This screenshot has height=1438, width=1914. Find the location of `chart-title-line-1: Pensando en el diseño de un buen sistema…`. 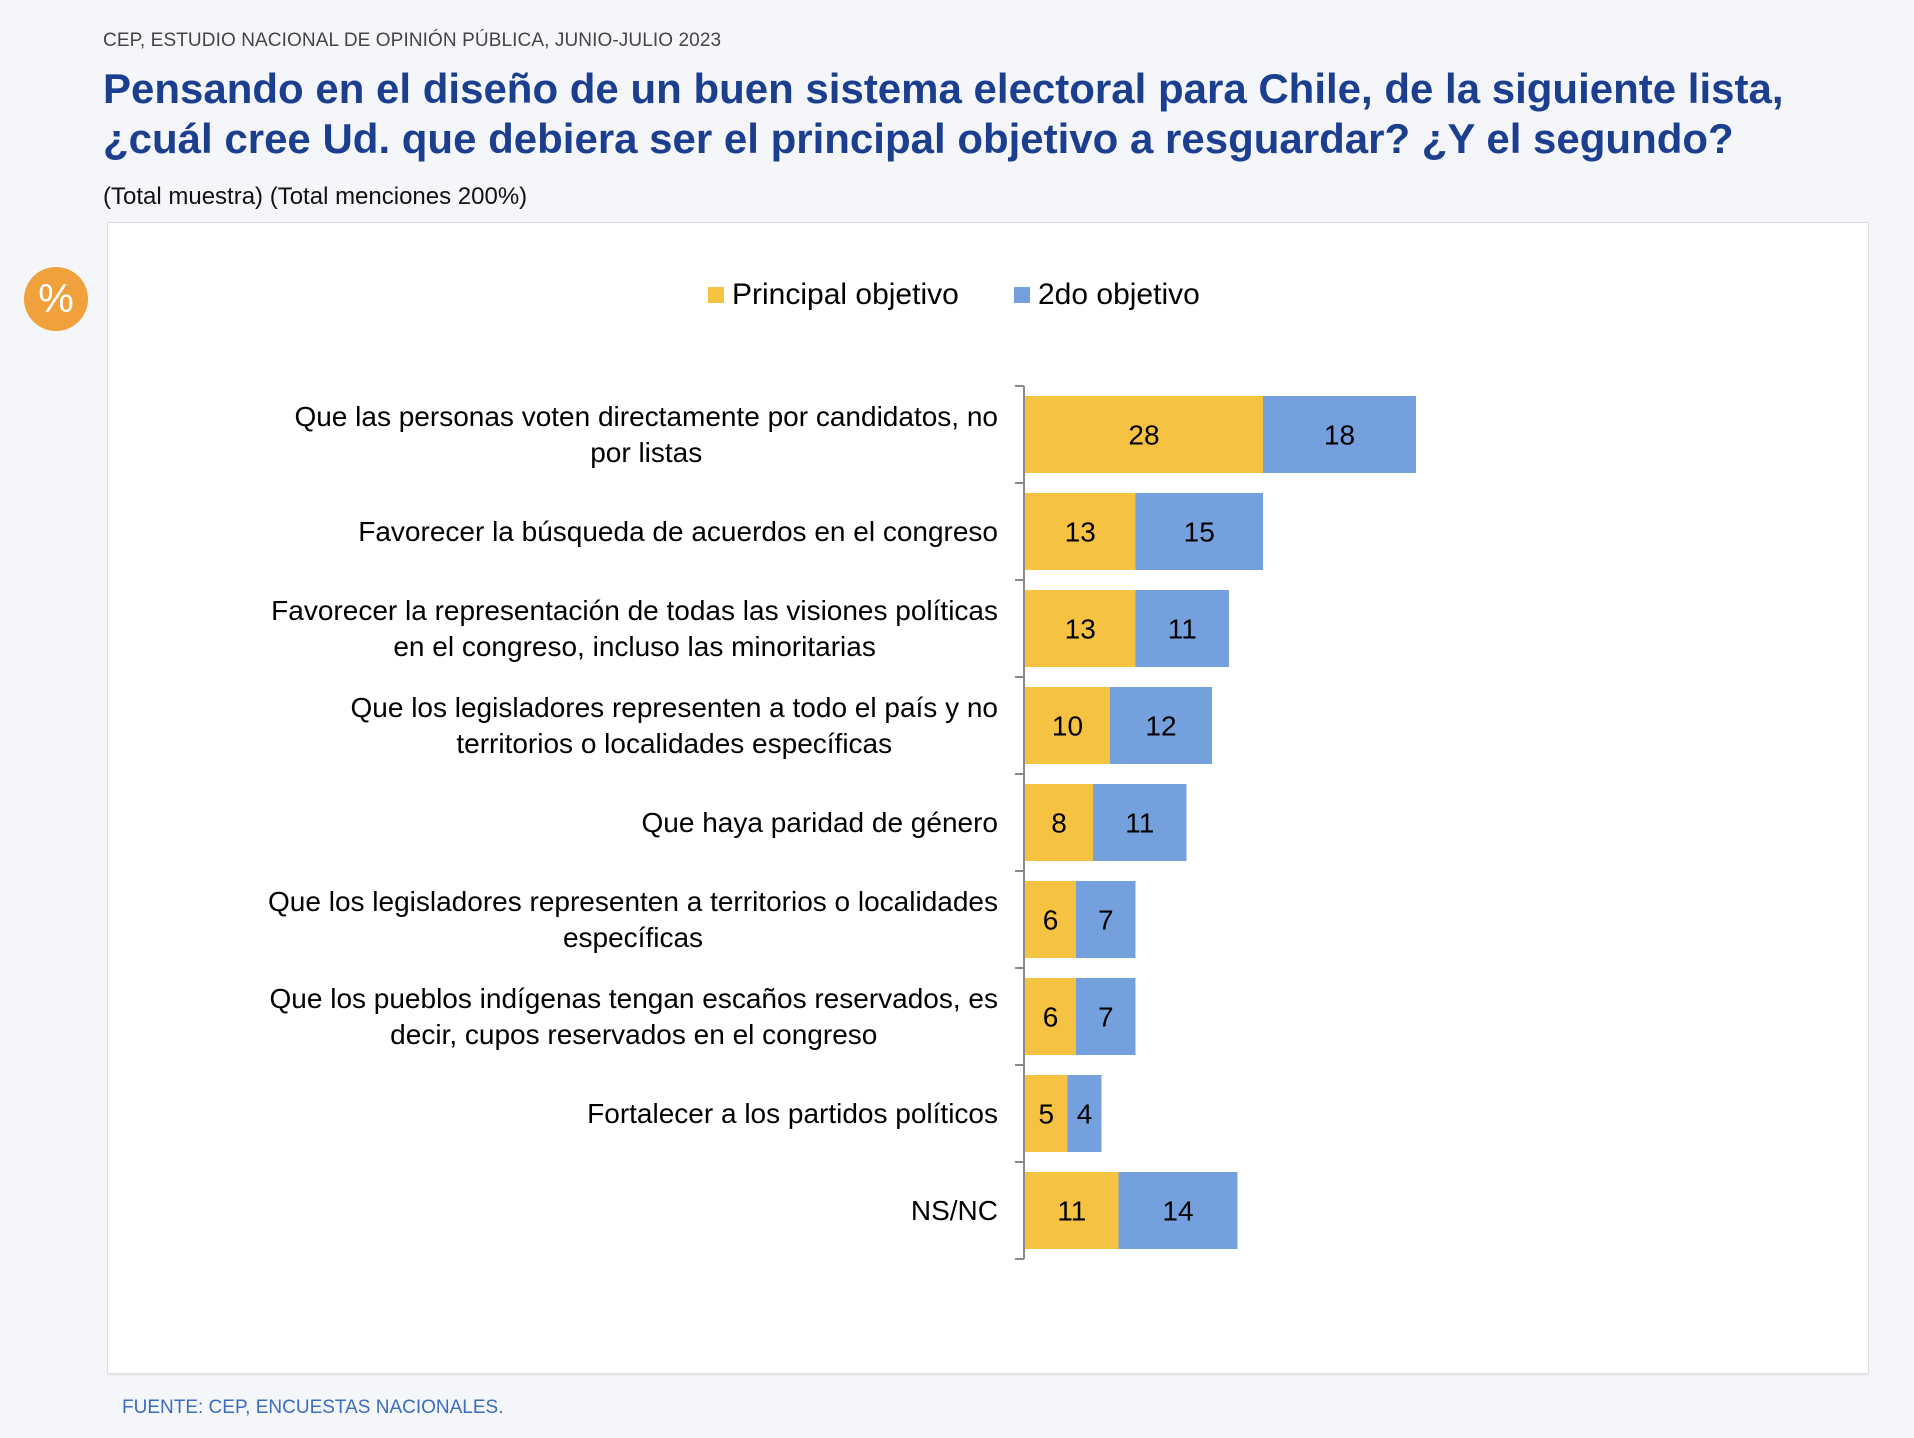

chart-title-line-1: Pensando en el diseño de un buen sistema… is located at coordinates (943, 88).